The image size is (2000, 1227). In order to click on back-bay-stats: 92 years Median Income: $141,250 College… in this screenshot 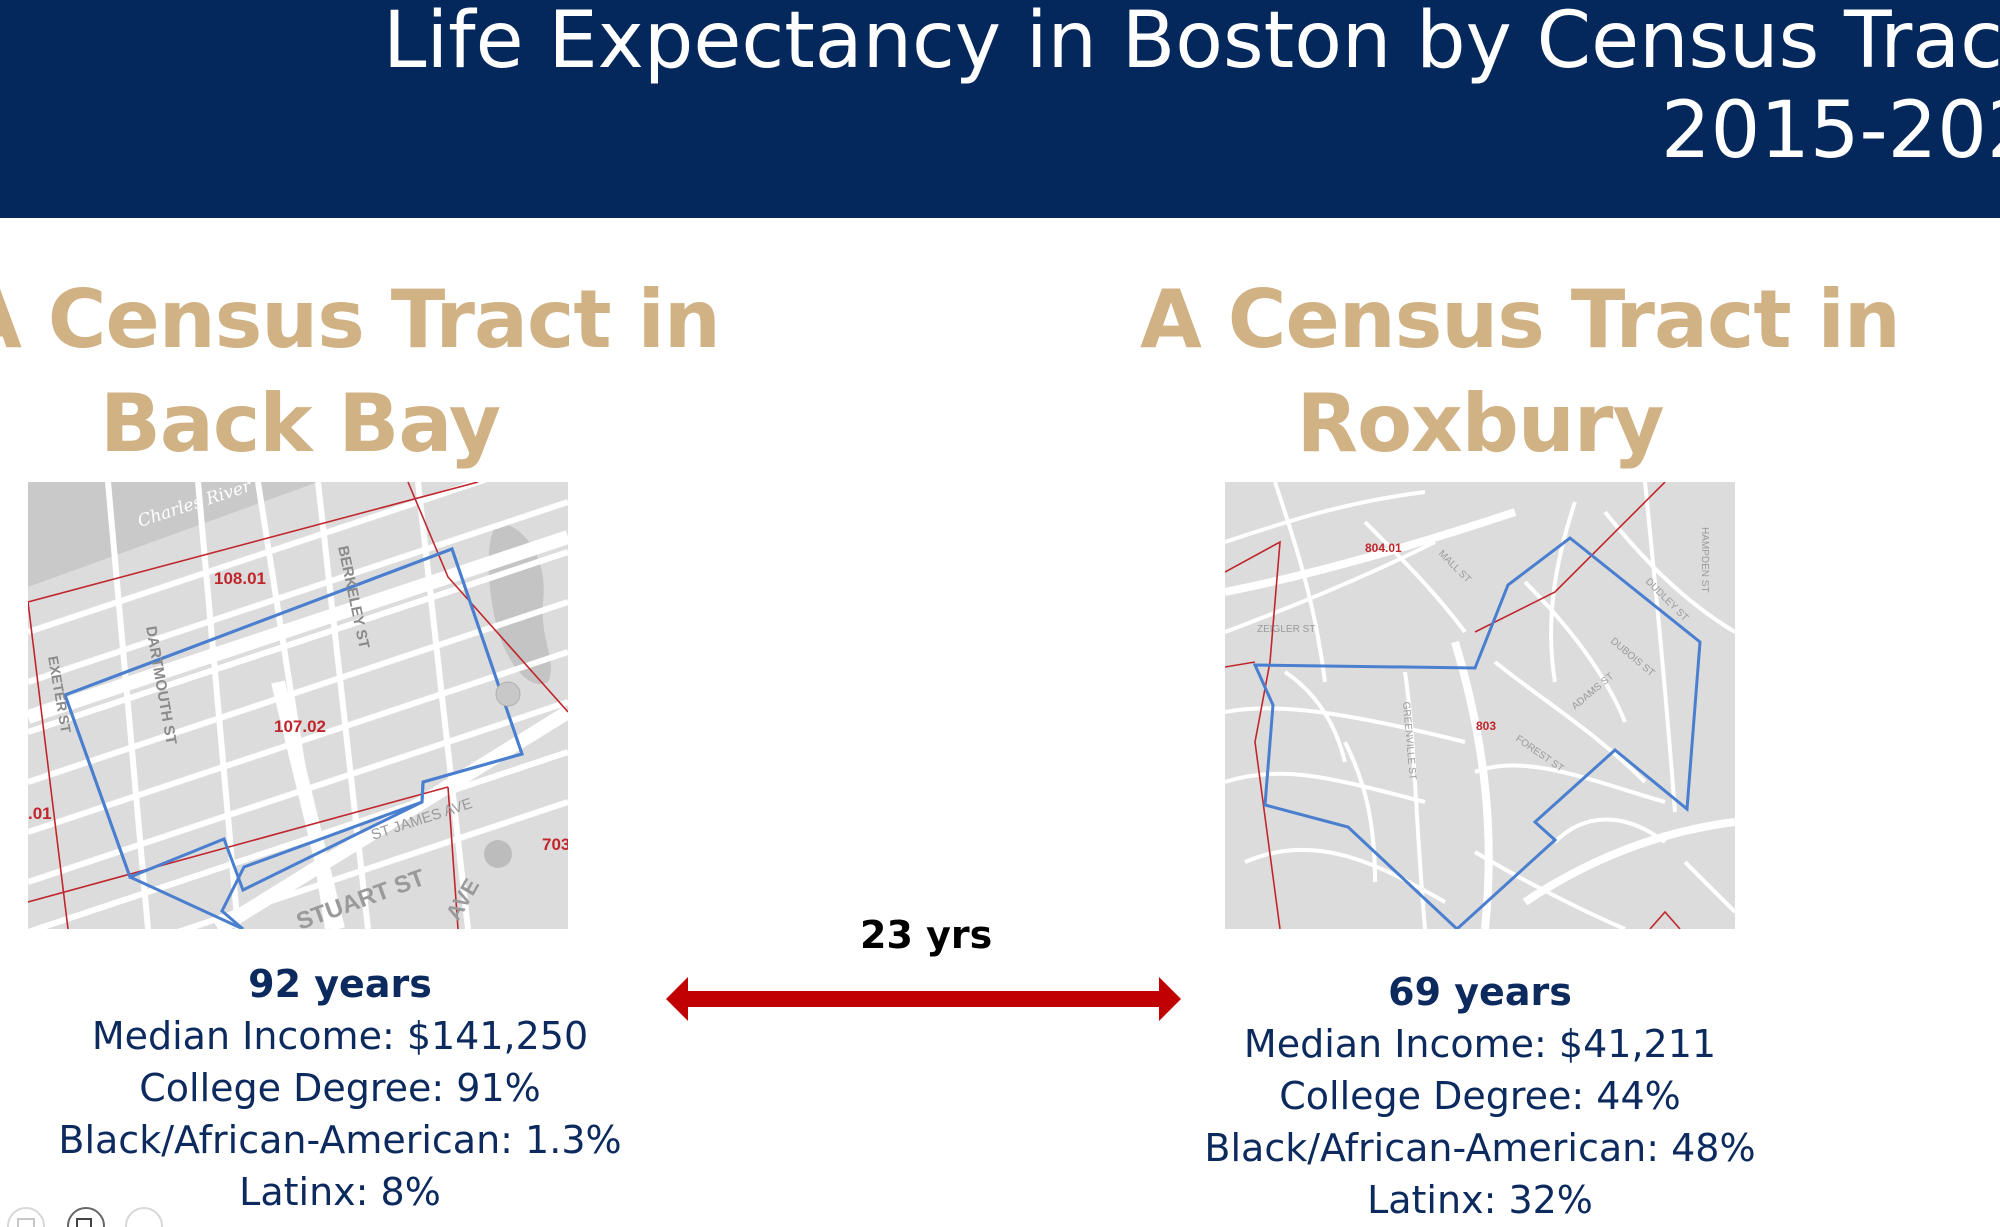, I will do `click(340, 1088)`.